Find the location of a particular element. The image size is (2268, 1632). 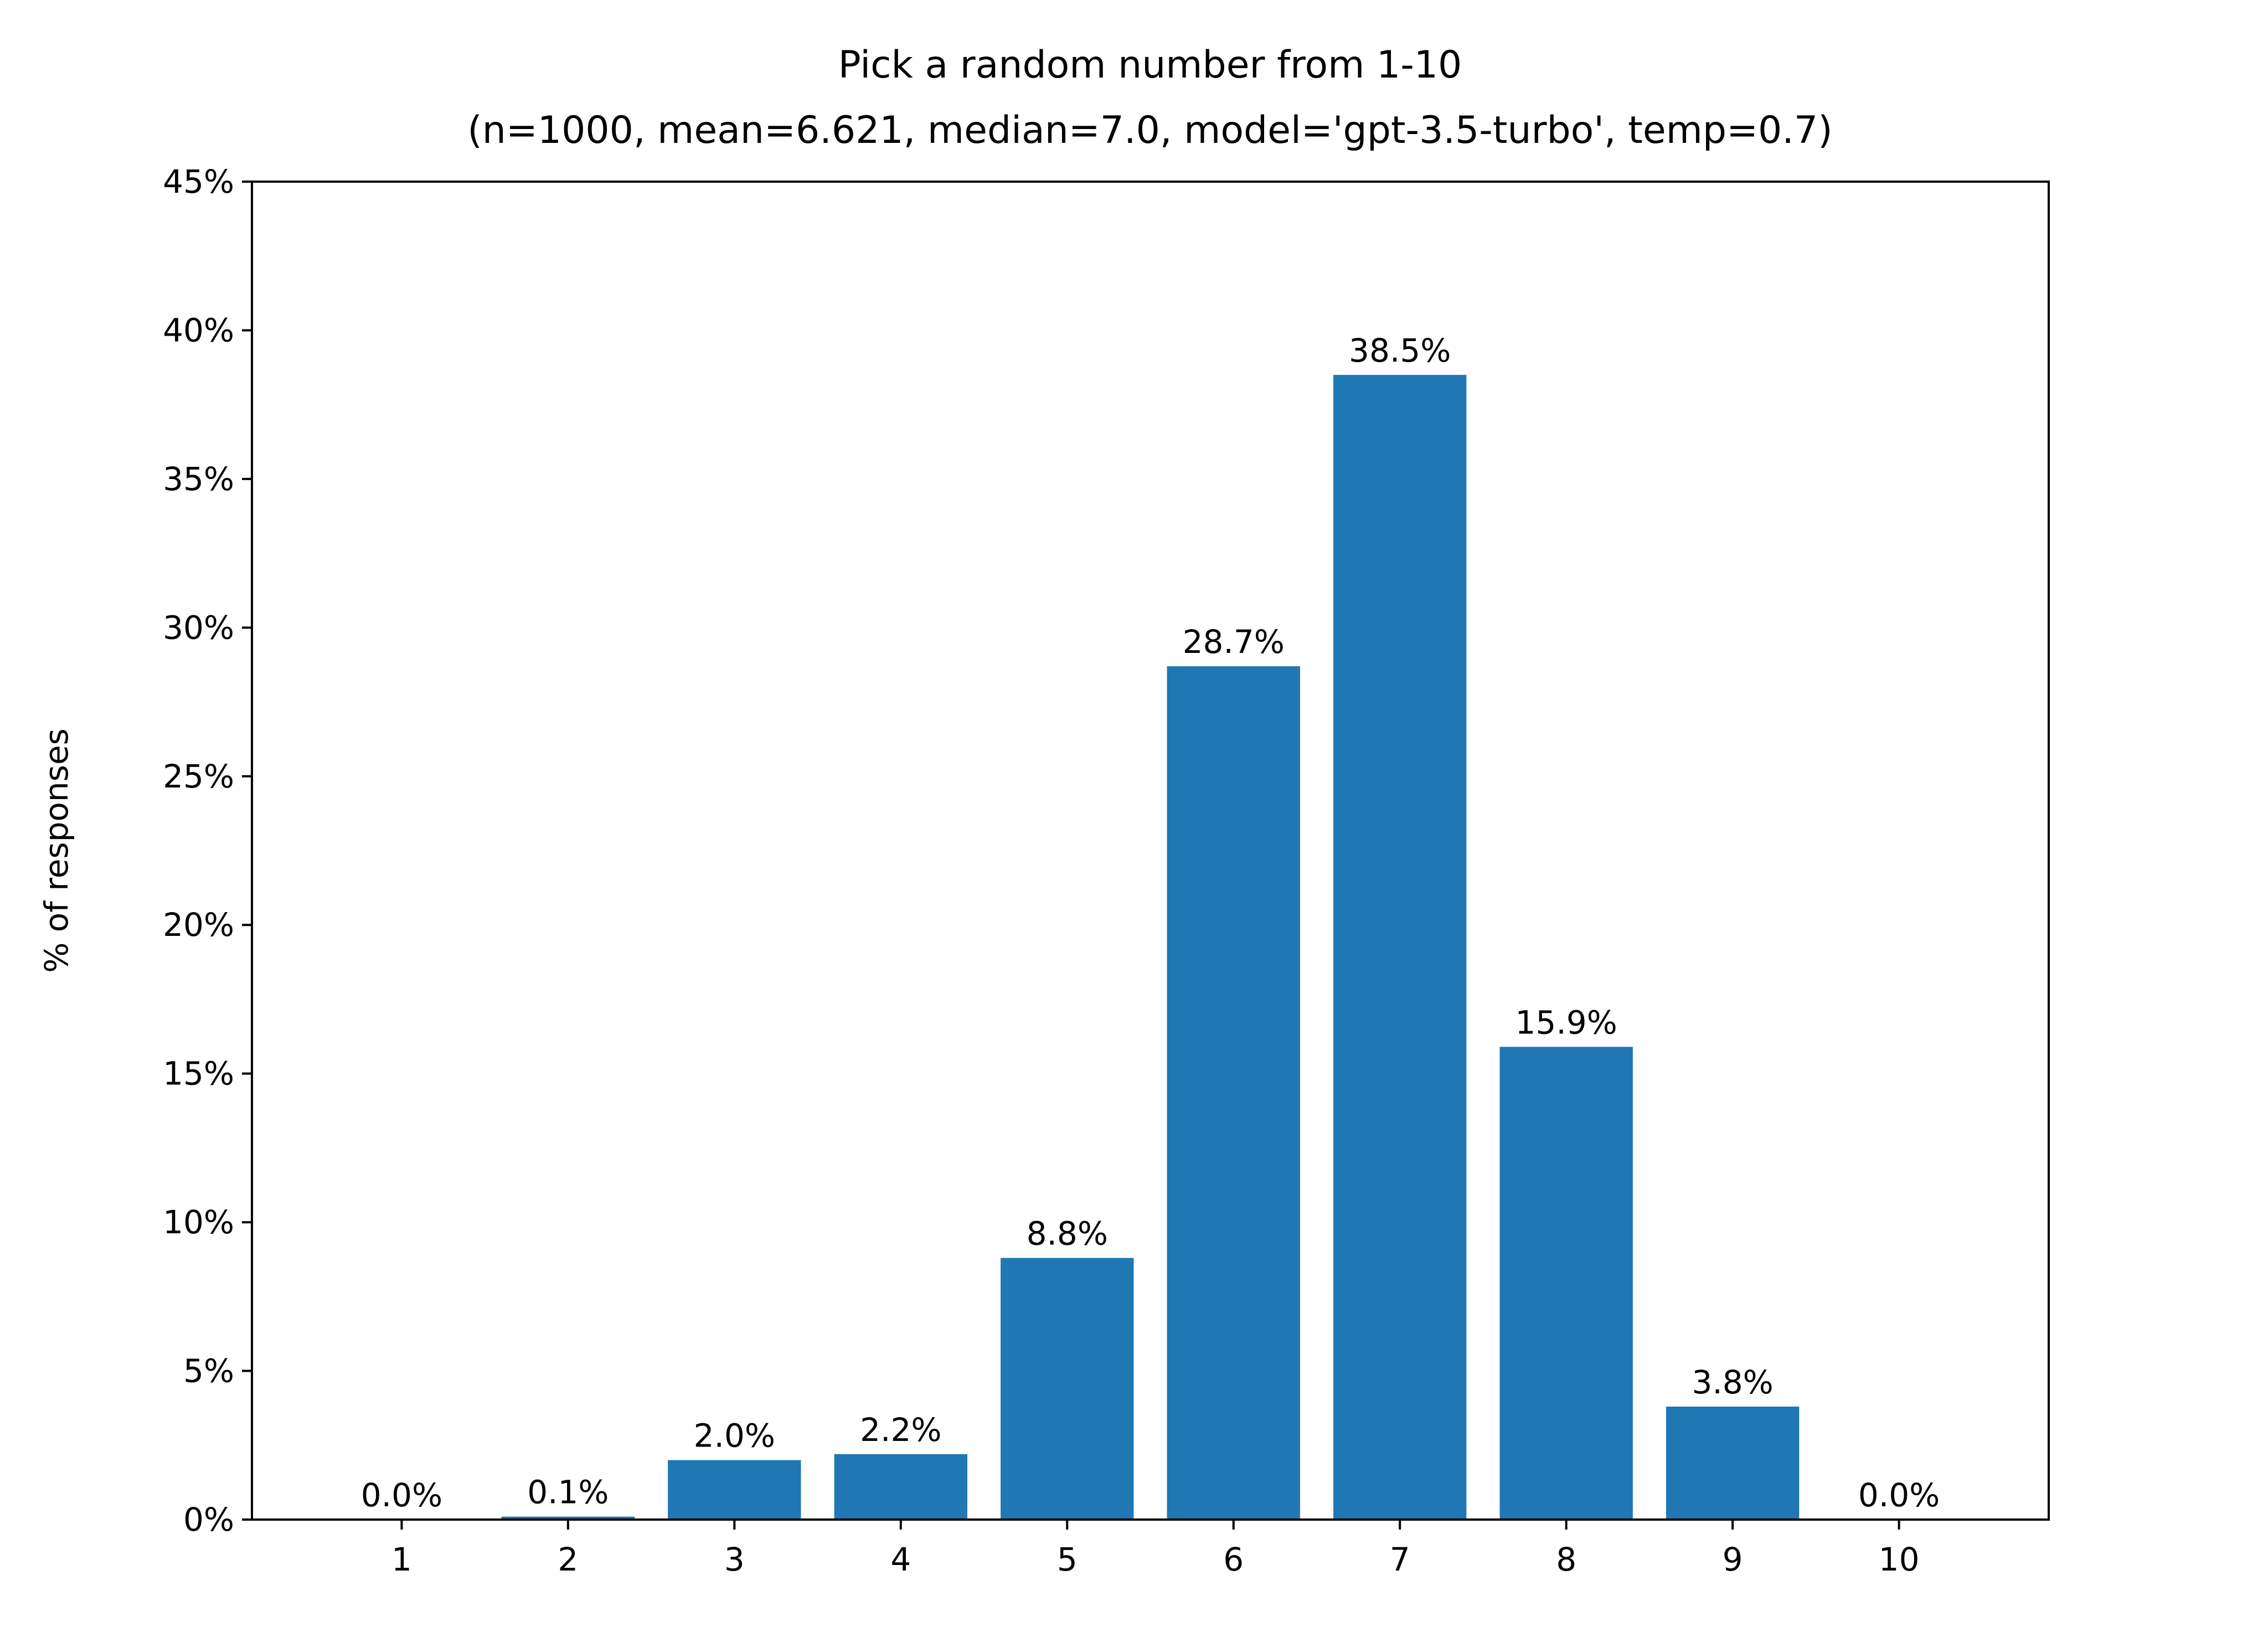

y-tick-label: 20% is located at coordinates (198, 925).